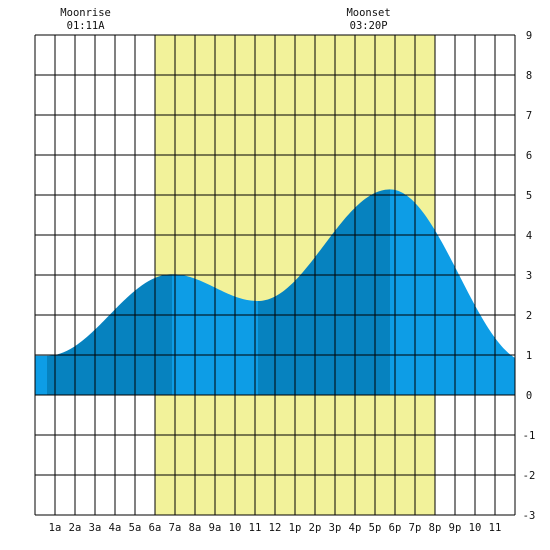 The height and width of the screenshot is (550, 550). I want to click on x-tick-label: 2a, so click(75, 528).